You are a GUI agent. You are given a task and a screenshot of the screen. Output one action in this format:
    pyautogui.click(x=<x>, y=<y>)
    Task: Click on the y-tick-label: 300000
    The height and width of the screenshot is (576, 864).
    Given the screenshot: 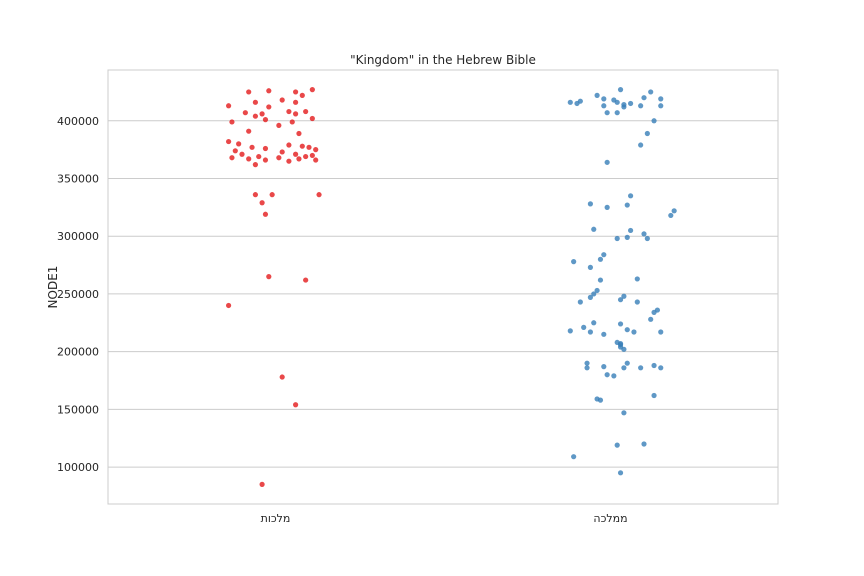 What is the action you would take?
    pyautogui.click(x=78, y=236)
    